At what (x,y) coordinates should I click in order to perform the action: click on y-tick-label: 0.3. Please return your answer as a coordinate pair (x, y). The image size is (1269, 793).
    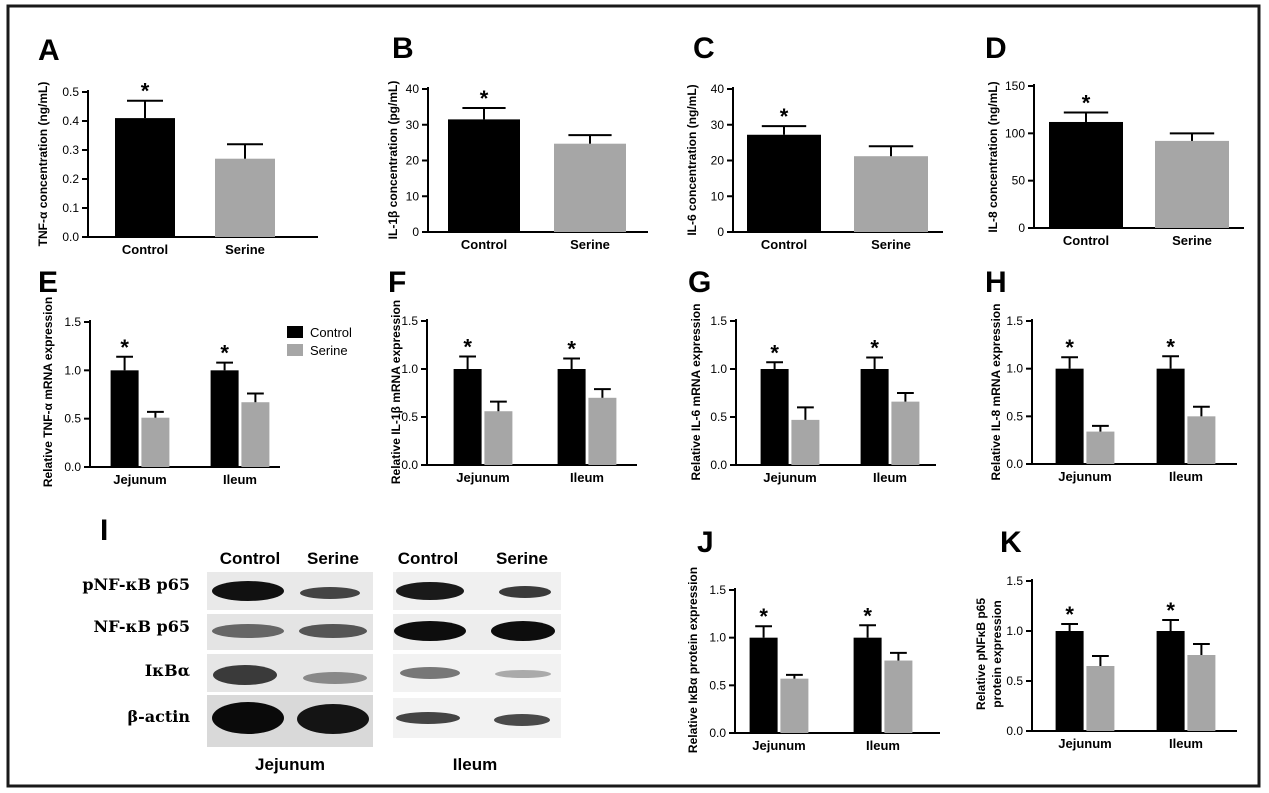
    Looking at the image, I should click on (70, 150).